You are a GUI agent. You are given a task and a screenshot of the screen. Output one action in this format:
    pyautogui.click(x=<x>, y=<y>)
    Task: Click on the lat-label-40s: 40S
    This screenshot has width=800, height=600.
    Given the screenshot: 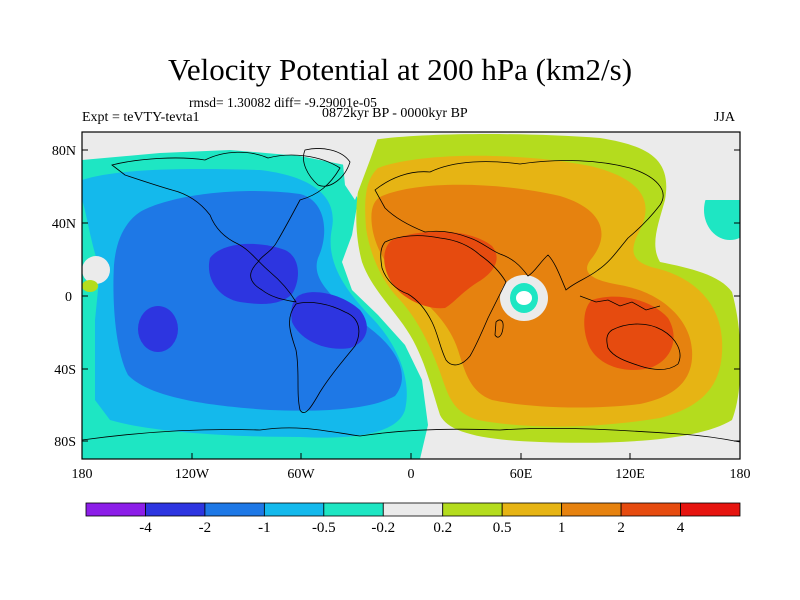 What is the action you would take?
    pyautogui.click(x=65, y=370)
    